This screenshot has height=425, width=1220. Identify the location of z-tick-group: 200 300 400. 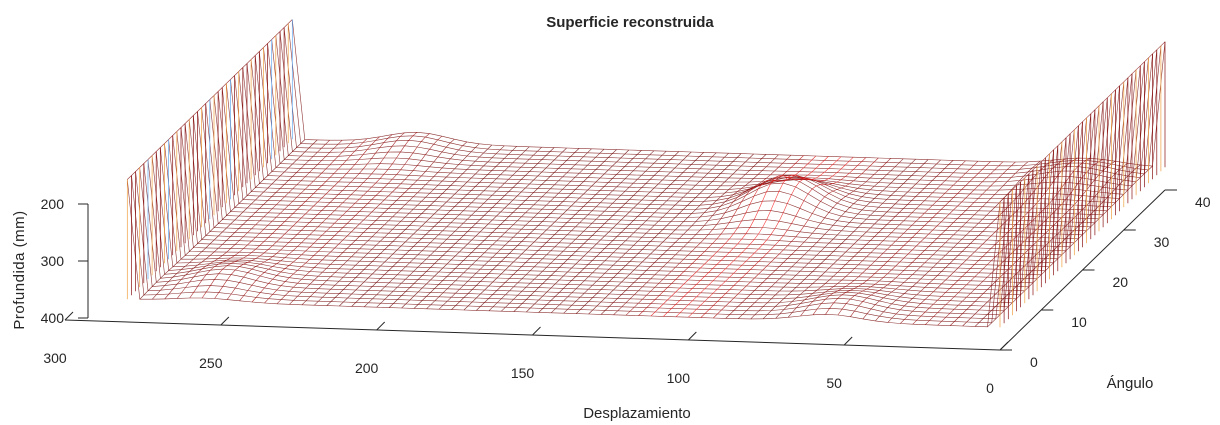
(64, 261).